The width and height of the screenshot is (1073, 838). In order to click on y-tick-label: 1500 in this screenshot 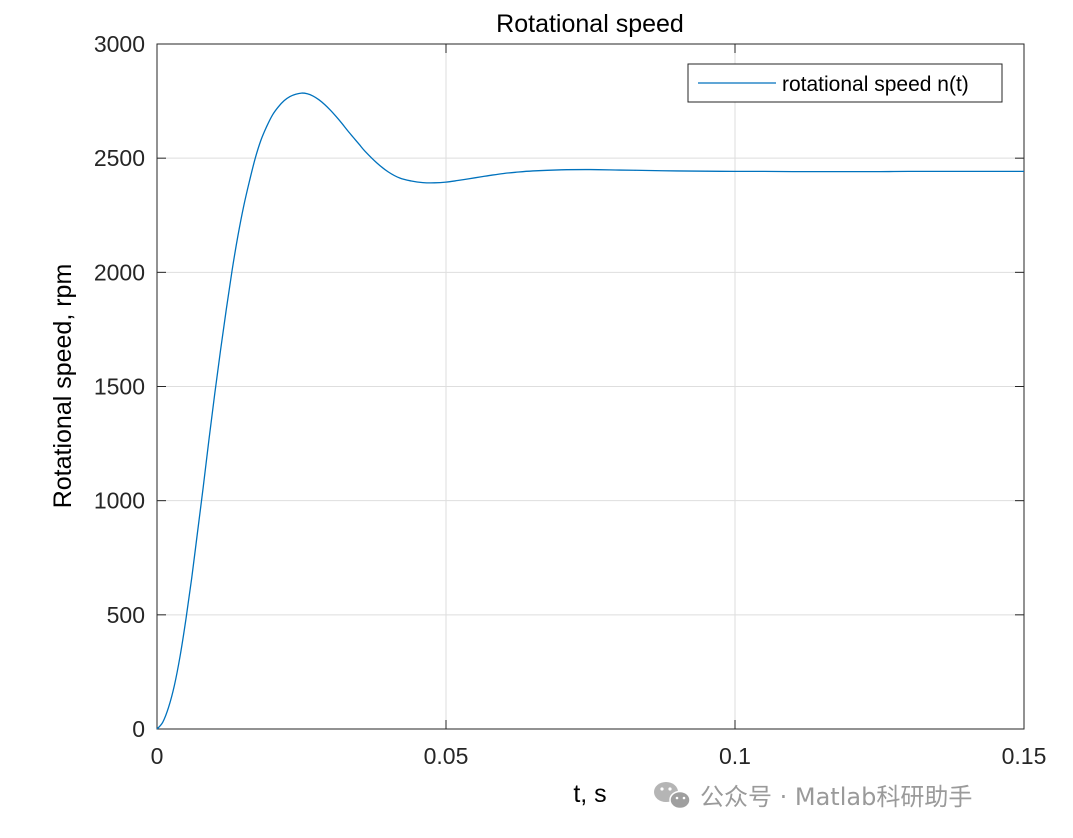, I will do `click(119, 387)`.